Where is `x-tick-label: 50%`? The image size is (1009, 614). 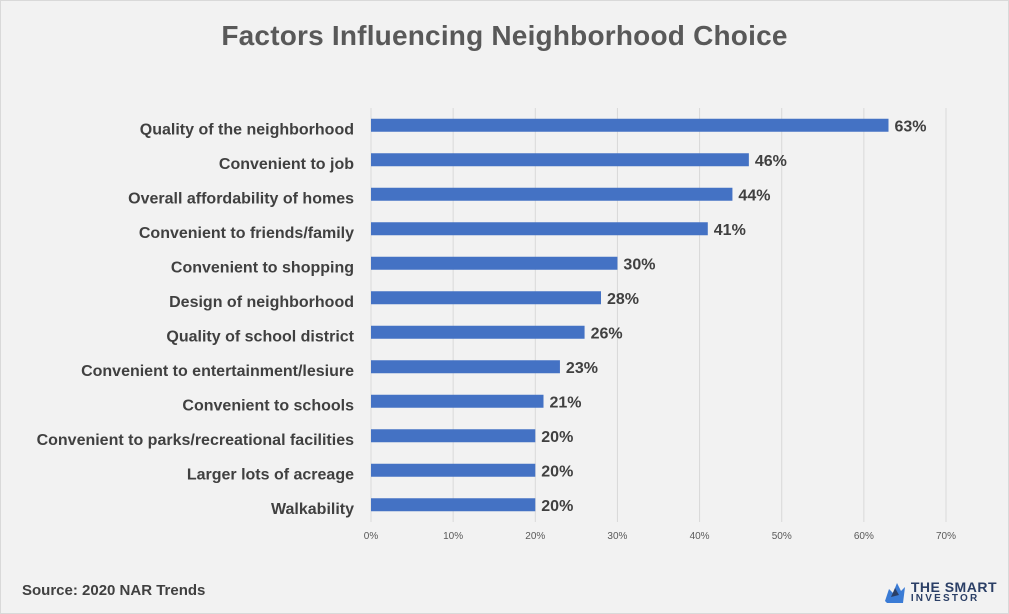 x-tick-label: 50% is located at coordinates (782, 536).